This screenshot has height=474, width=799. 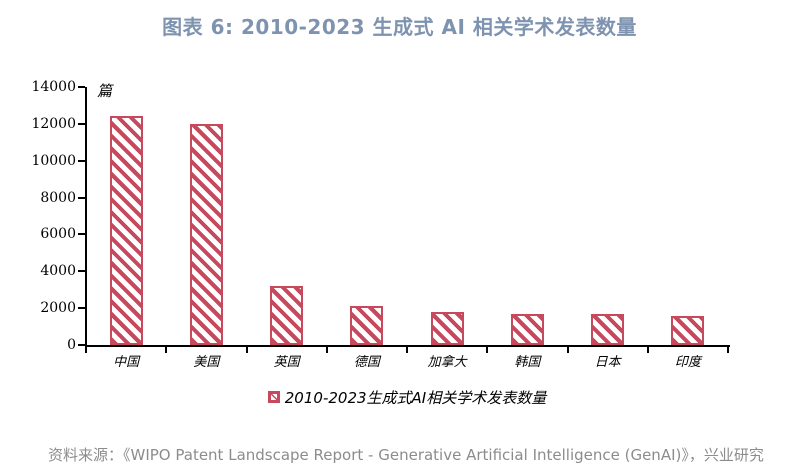 I want to click on chart-title: 图表 6: 2010-2023 生成式 AI 相关学术发表数量, so click(x=399, y=27).